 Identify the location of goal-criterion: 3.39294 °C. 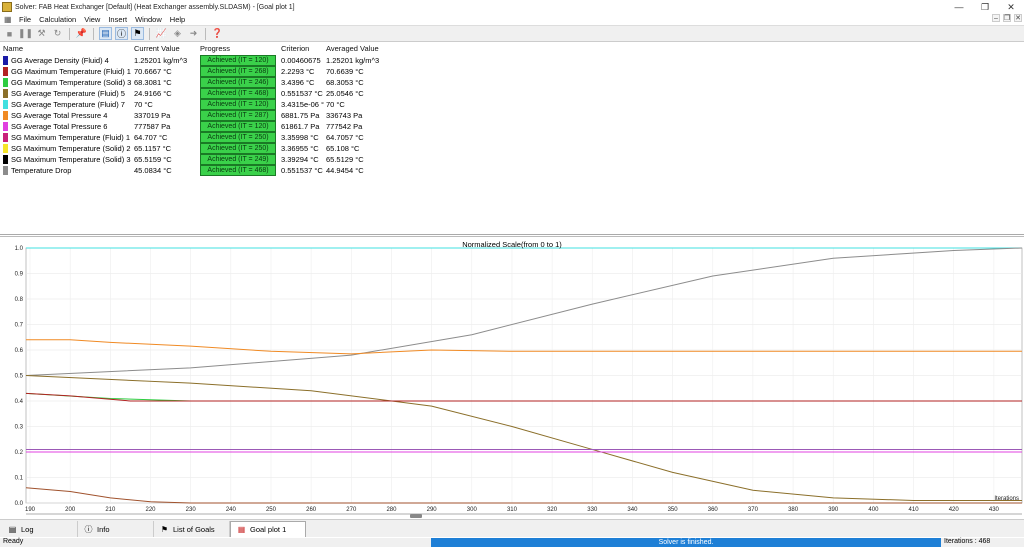
(300, 159).